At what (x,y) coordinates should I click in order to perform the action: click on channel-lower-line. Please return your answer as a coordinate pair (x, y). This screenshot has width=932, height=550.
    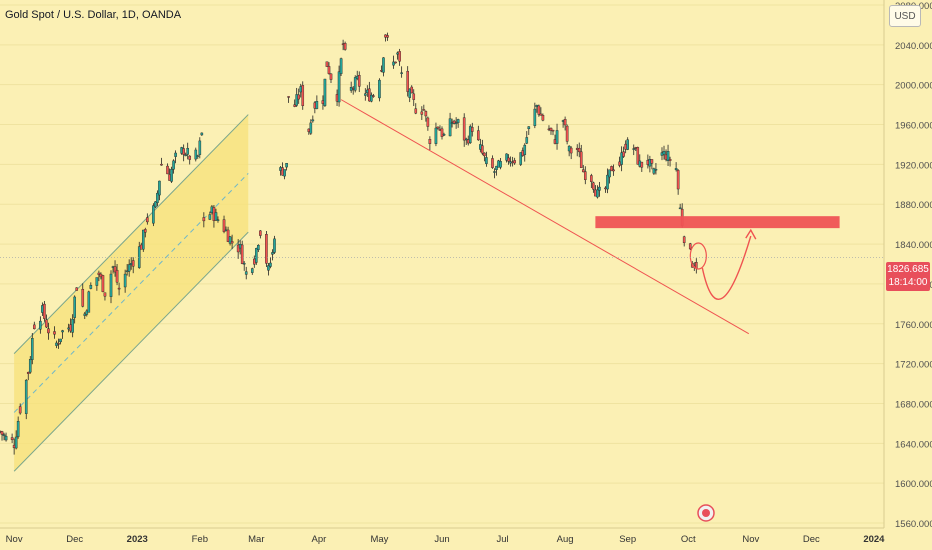
    Looking at the image, I should click on (131, 351).